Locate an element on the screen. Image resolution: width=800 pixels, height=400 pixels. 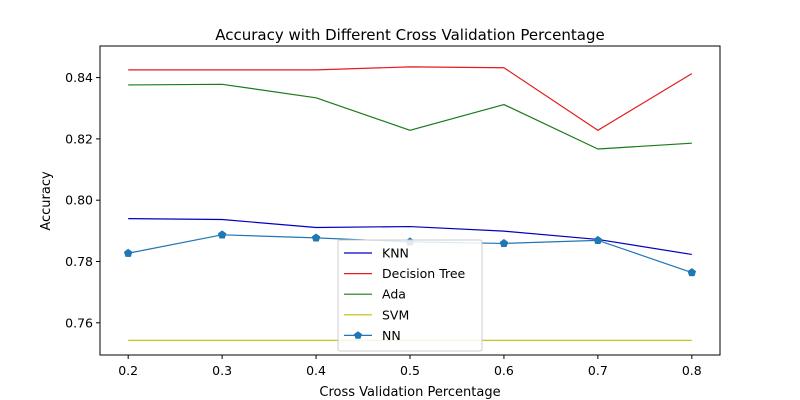
legend-item-ada: Ada is located at coordinates (375, 294).